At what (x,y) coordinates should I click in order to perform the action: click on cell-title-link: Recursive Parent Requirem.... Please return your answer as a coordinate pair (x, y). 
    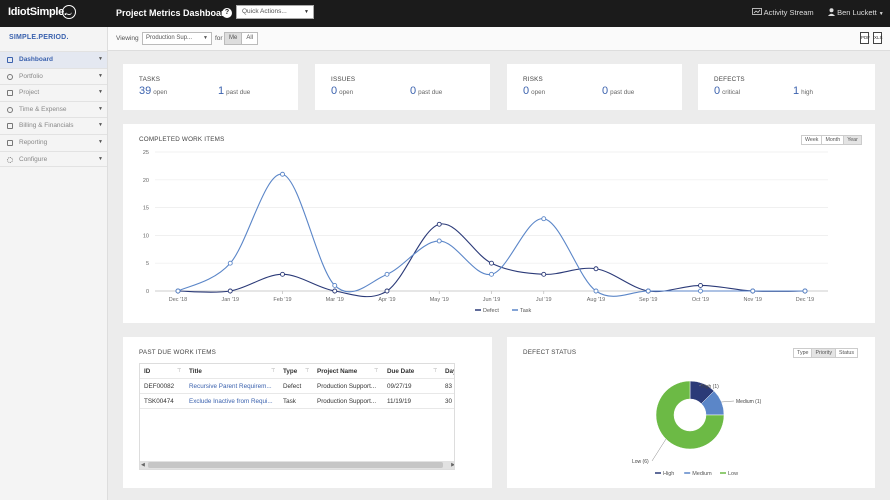
    Looking at the image, I should click on (230, 386).